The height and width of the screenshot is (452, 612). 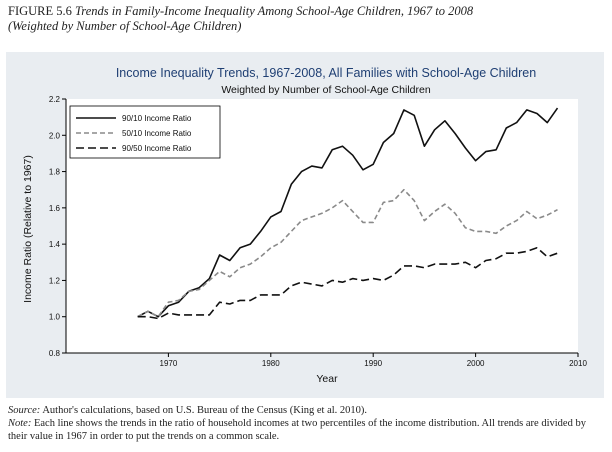 I want to click on legend-label: 50/10 Income Ratio, so click(x=157, y=133).